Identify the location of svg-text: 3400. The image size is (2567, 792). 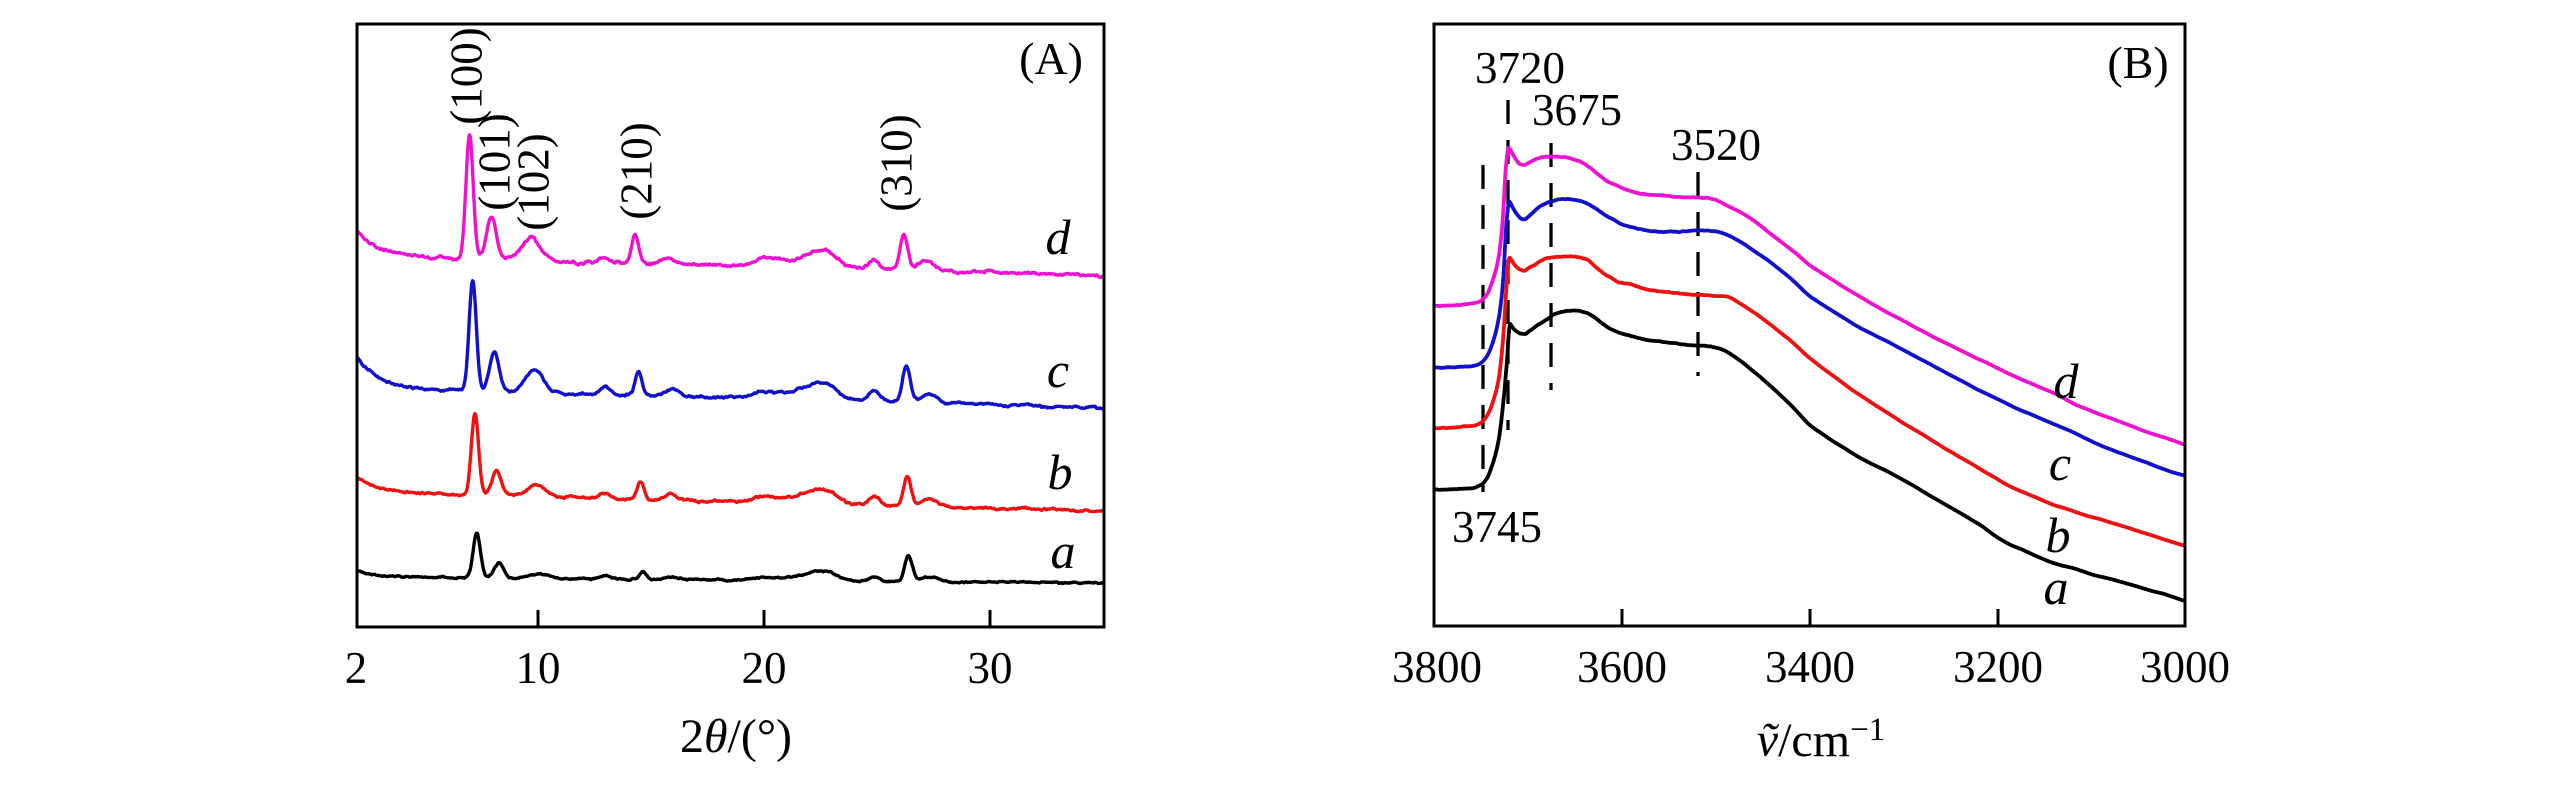
(1810, 667).